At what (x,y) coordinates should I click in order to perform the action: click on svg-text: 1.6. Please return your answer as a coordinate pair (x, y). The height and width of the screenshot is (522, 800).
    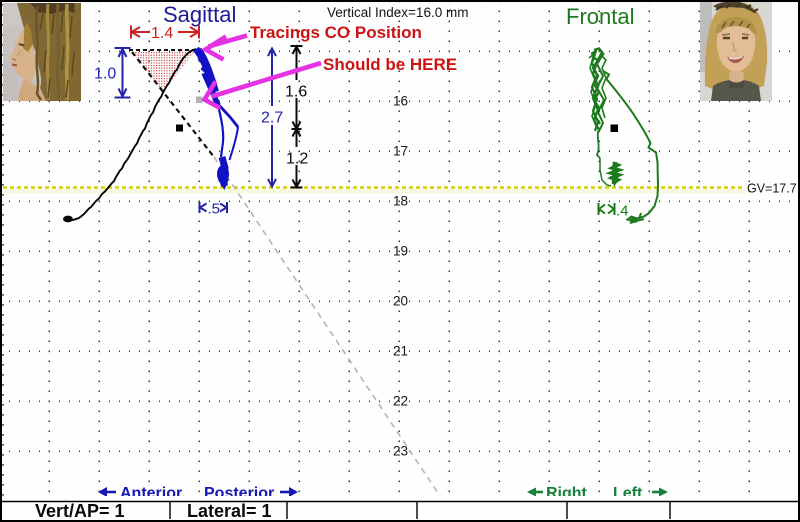
    Looking at the image, I should click on (296, 92).